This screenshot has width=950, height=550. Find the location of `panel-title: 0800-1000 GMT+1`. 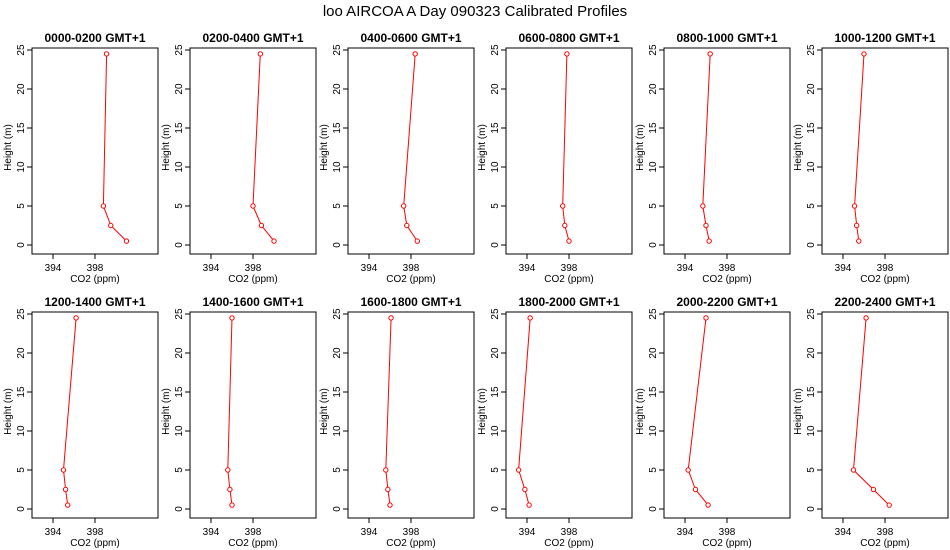

panel-title: 0800-1000 GMT+1 is located at coordinates (726, 38).